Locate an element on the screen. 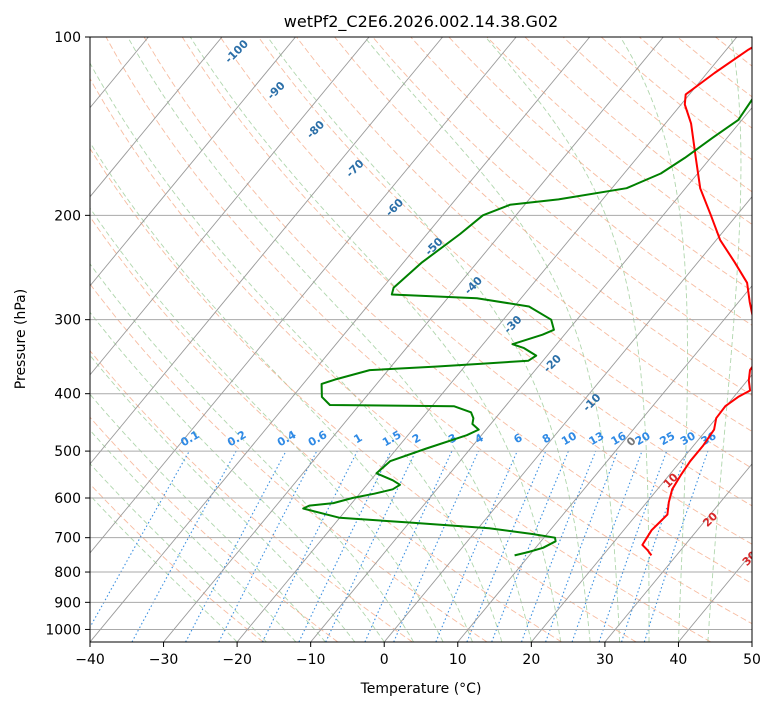  x-axis: −40 −30 −20 −10 0 10 20 30 40 50 is located at coordinates (418, 655).